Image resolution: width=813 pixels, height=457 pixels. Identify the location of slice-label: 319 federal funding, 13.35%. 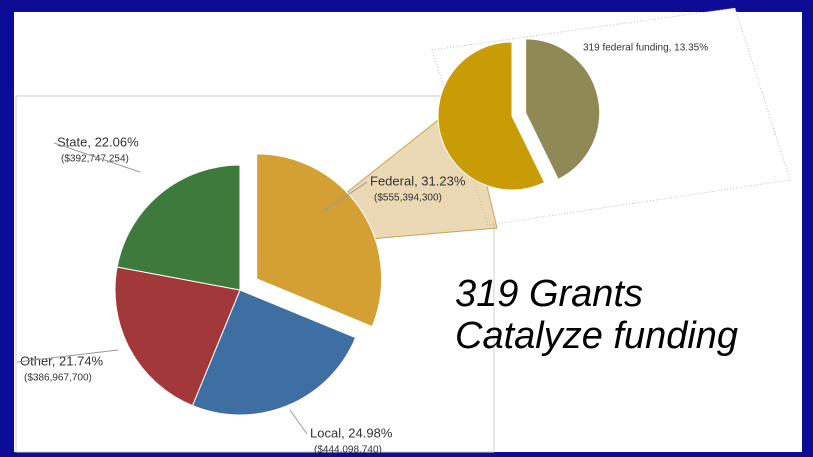
(645, 48).